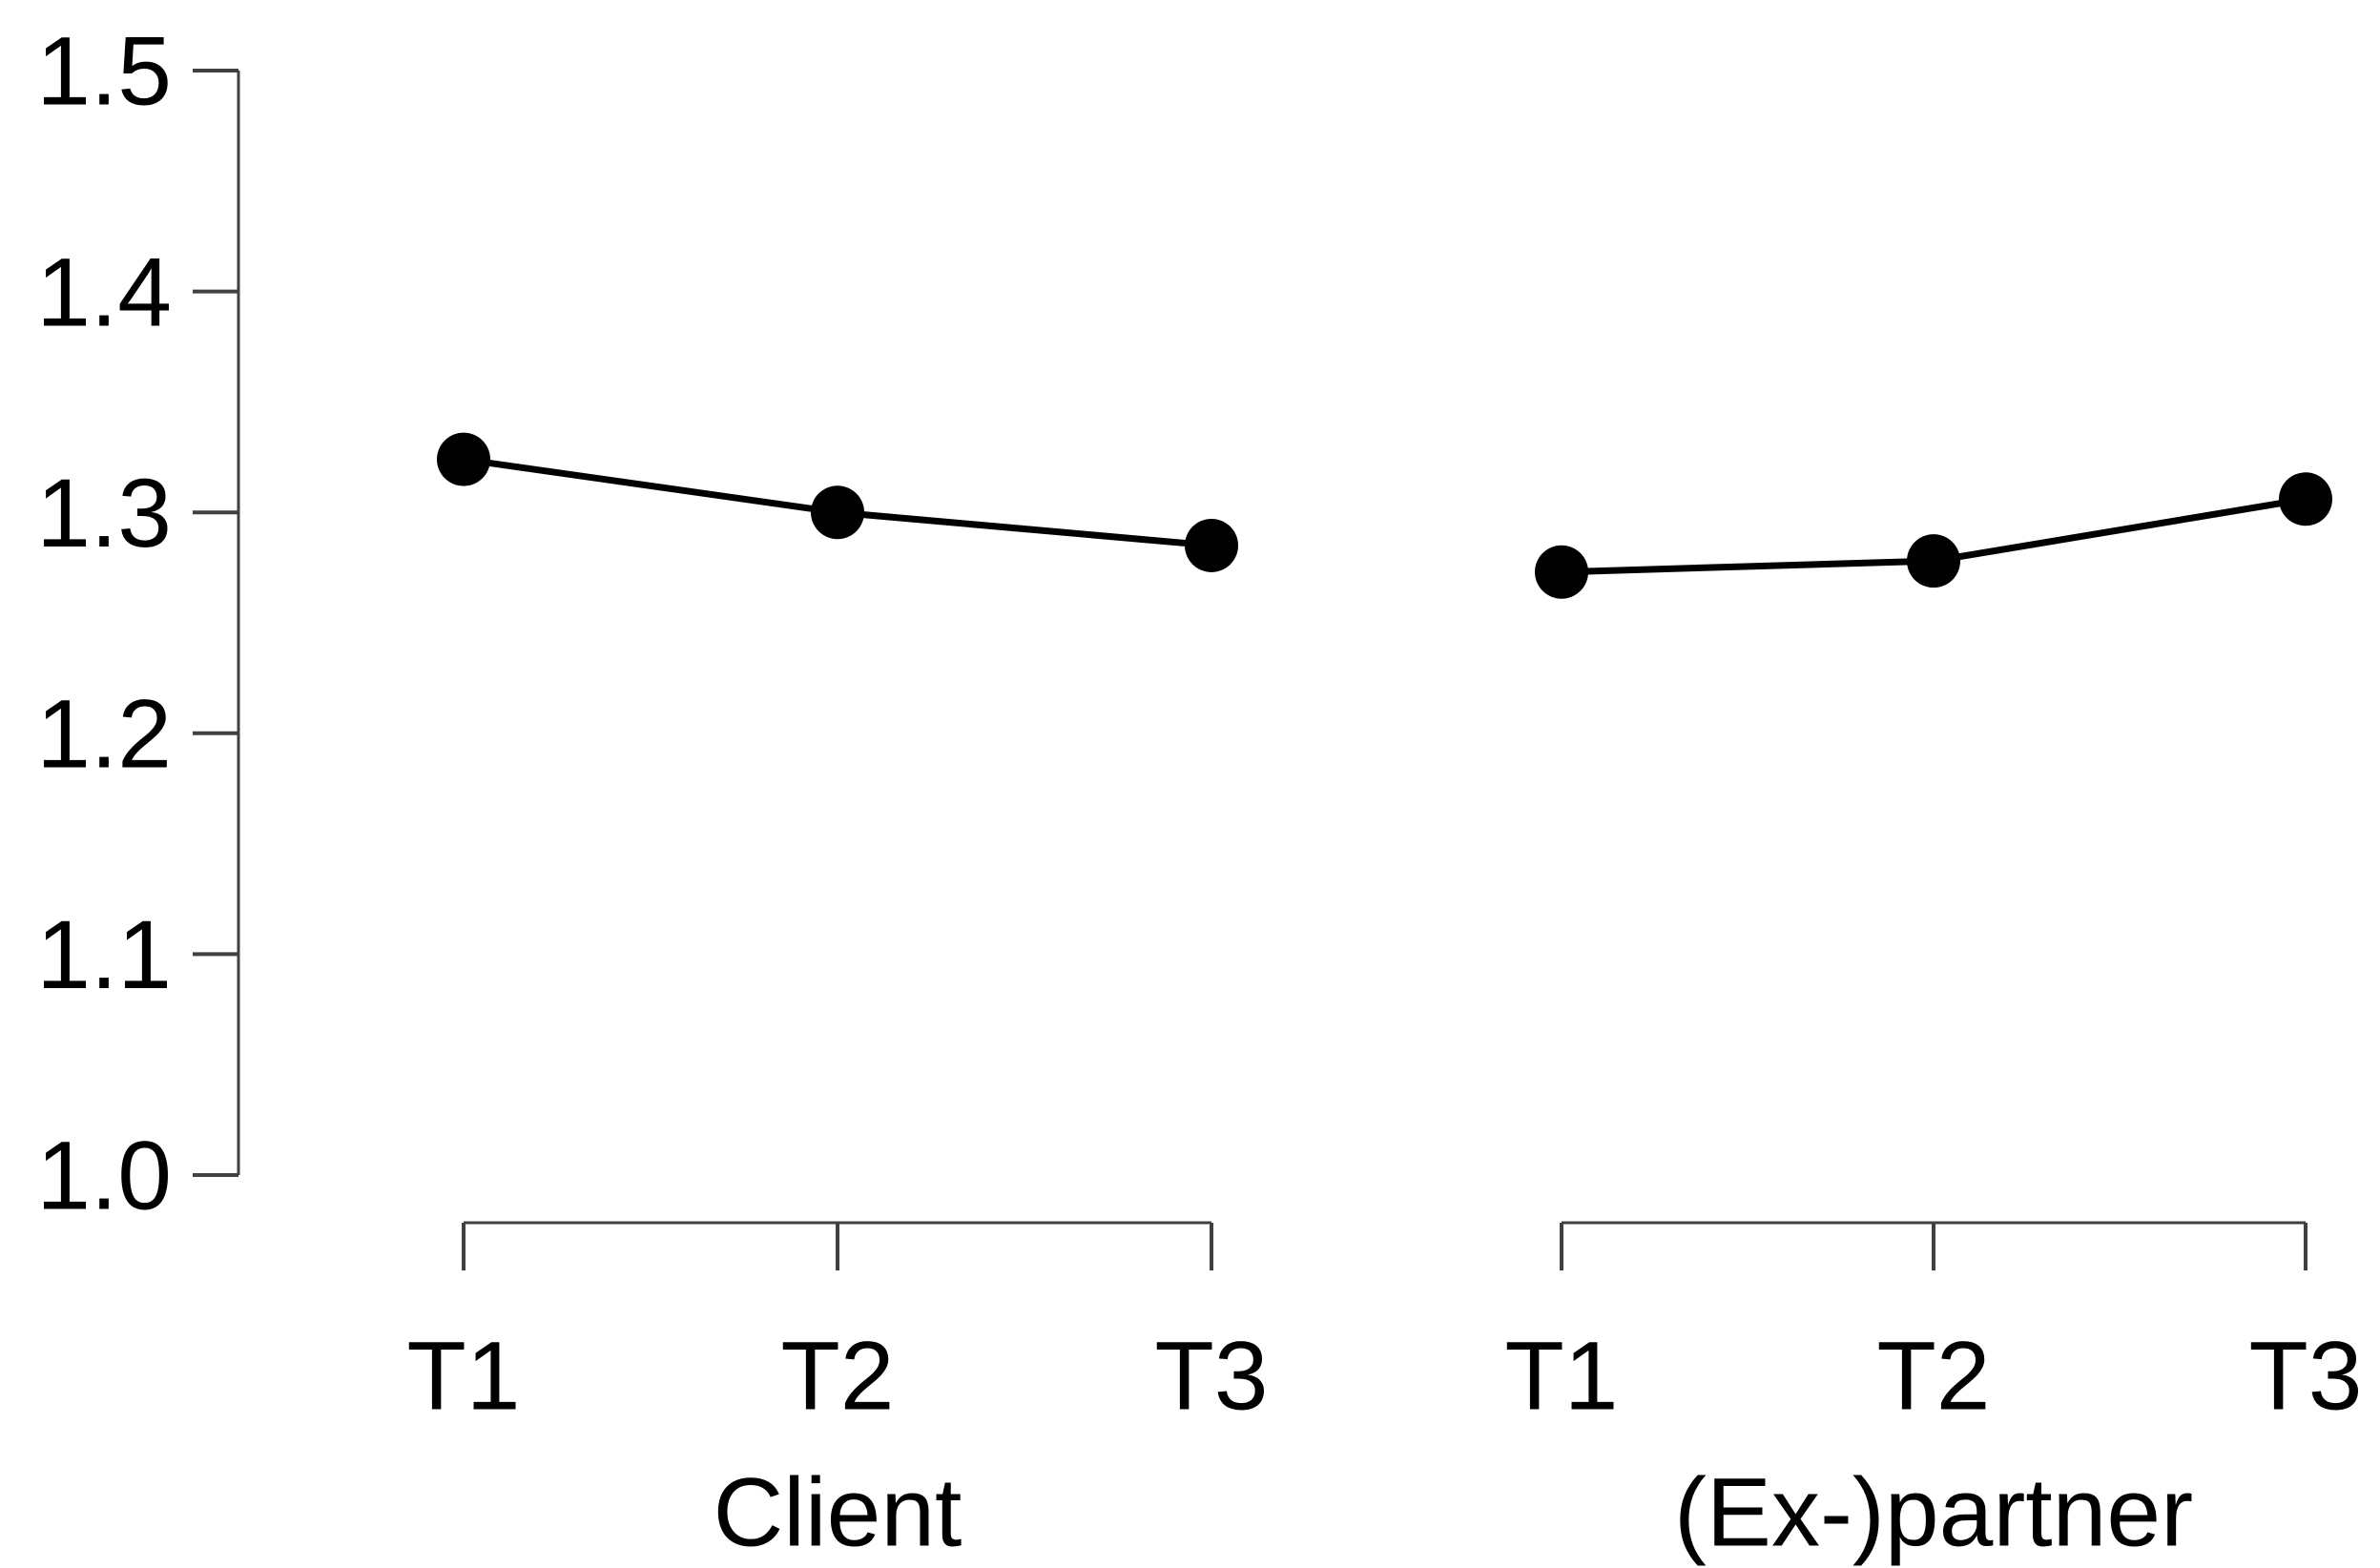 This screenshot has height=1568, width=2380. I want to click on group-label-client: Client, so click(838, 1512).